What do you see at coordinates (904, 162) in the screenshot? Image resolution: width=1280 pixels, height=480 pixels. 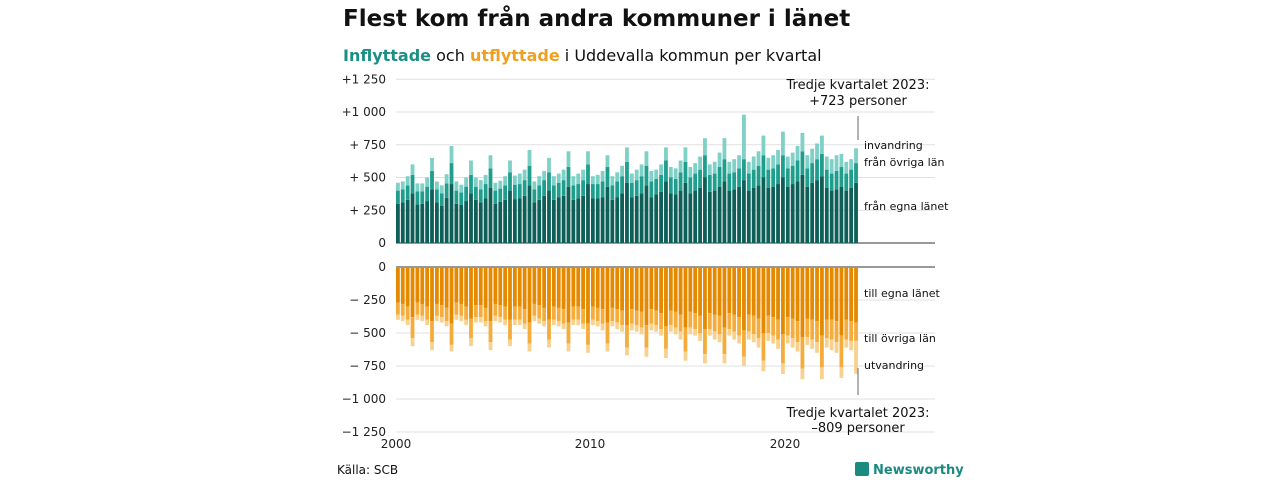 I see `series-label-top: från övriga län` at bounding box center [904, 162].